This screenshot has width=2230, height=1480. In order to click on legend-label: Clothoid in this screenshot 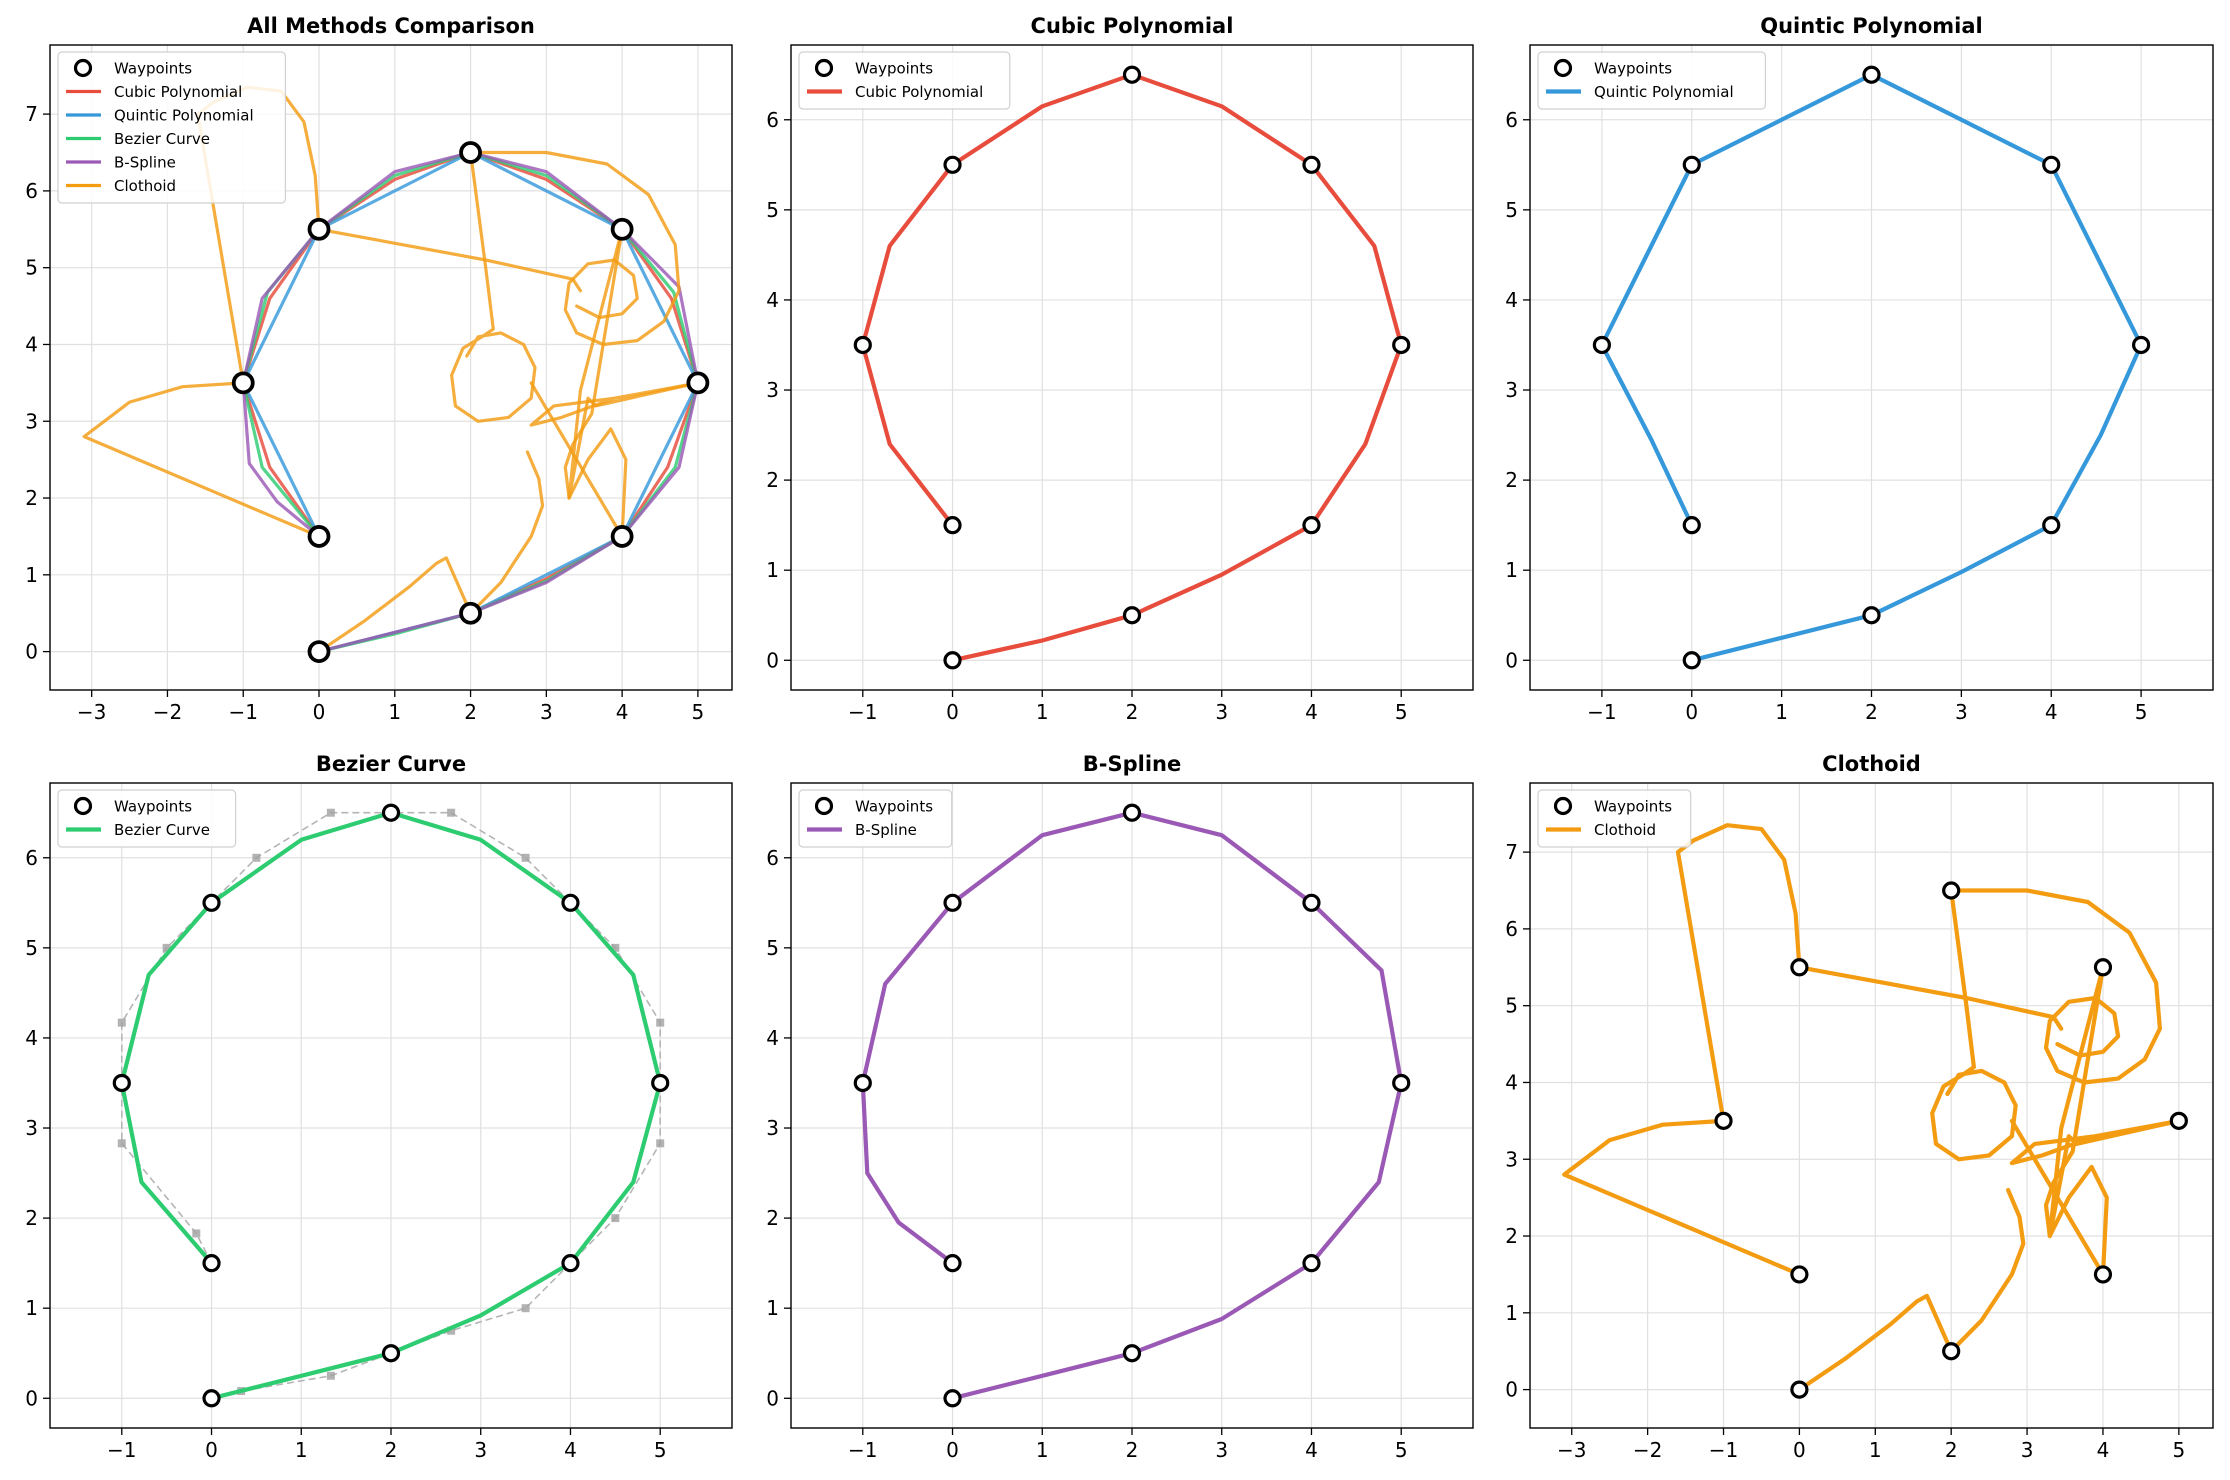, I will do `click(145, 186)`.